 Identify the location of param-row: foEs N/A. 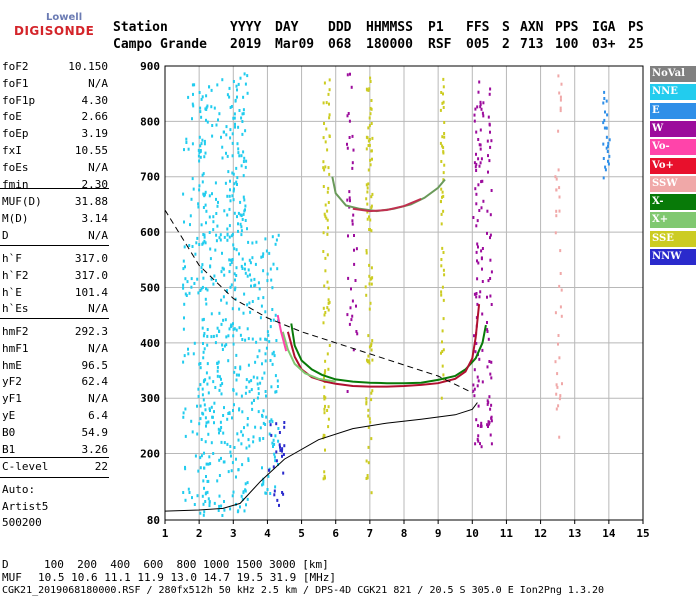
(55, 169).